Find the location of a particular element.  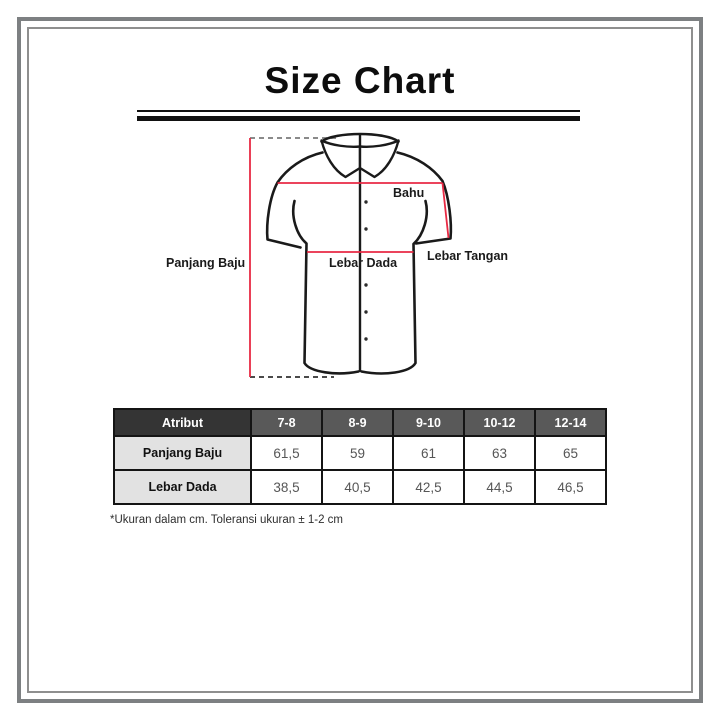

header-cell-size-8-9: 8-9 is located at coordinates (357, 422).